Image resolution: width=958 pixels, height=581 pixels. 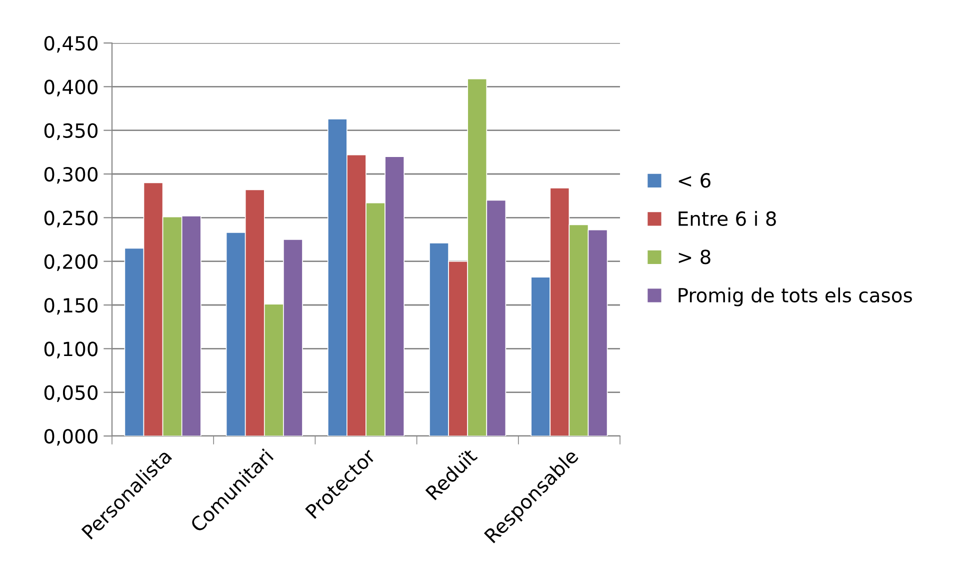 What do you see at coordinates (71, 175) in the screenshot?
I see `y-tick-label: 0,300` at bounding box center [71, 175].